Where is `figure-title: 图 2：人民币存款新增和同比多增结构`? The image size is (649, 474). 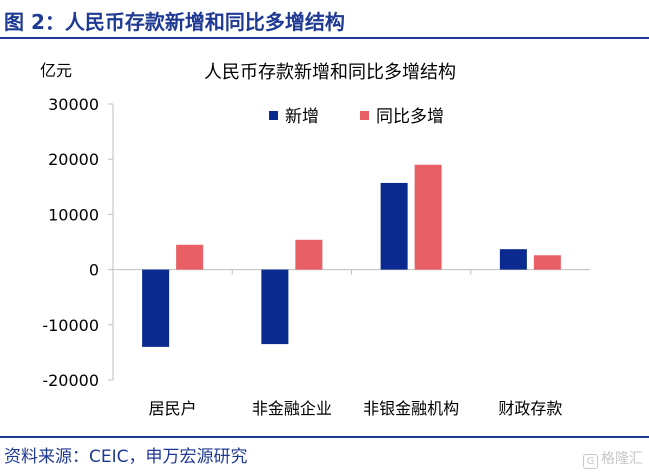 figure-title: 图 2：人民币存款新增和同比多增结构 is located at coordinates (174, 22).